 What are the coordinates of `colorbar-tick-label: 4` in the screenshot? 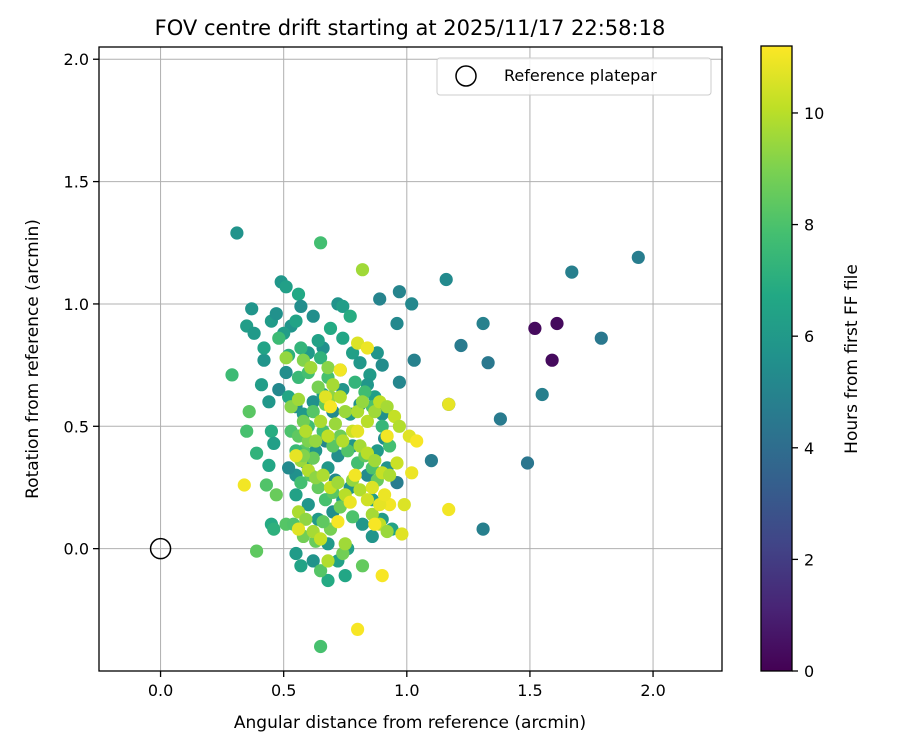 It's located at (809, 448).